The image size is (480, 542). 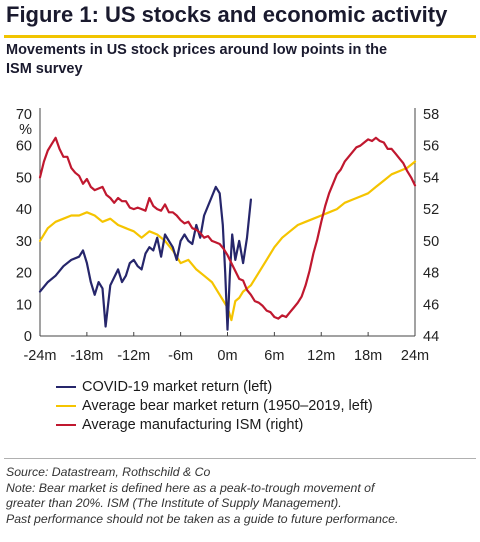 What do you see at coordinates (44, 69) in the screenshot?
I see `subtitle-line-2: ISM survey` at bounding box center [44, 69].